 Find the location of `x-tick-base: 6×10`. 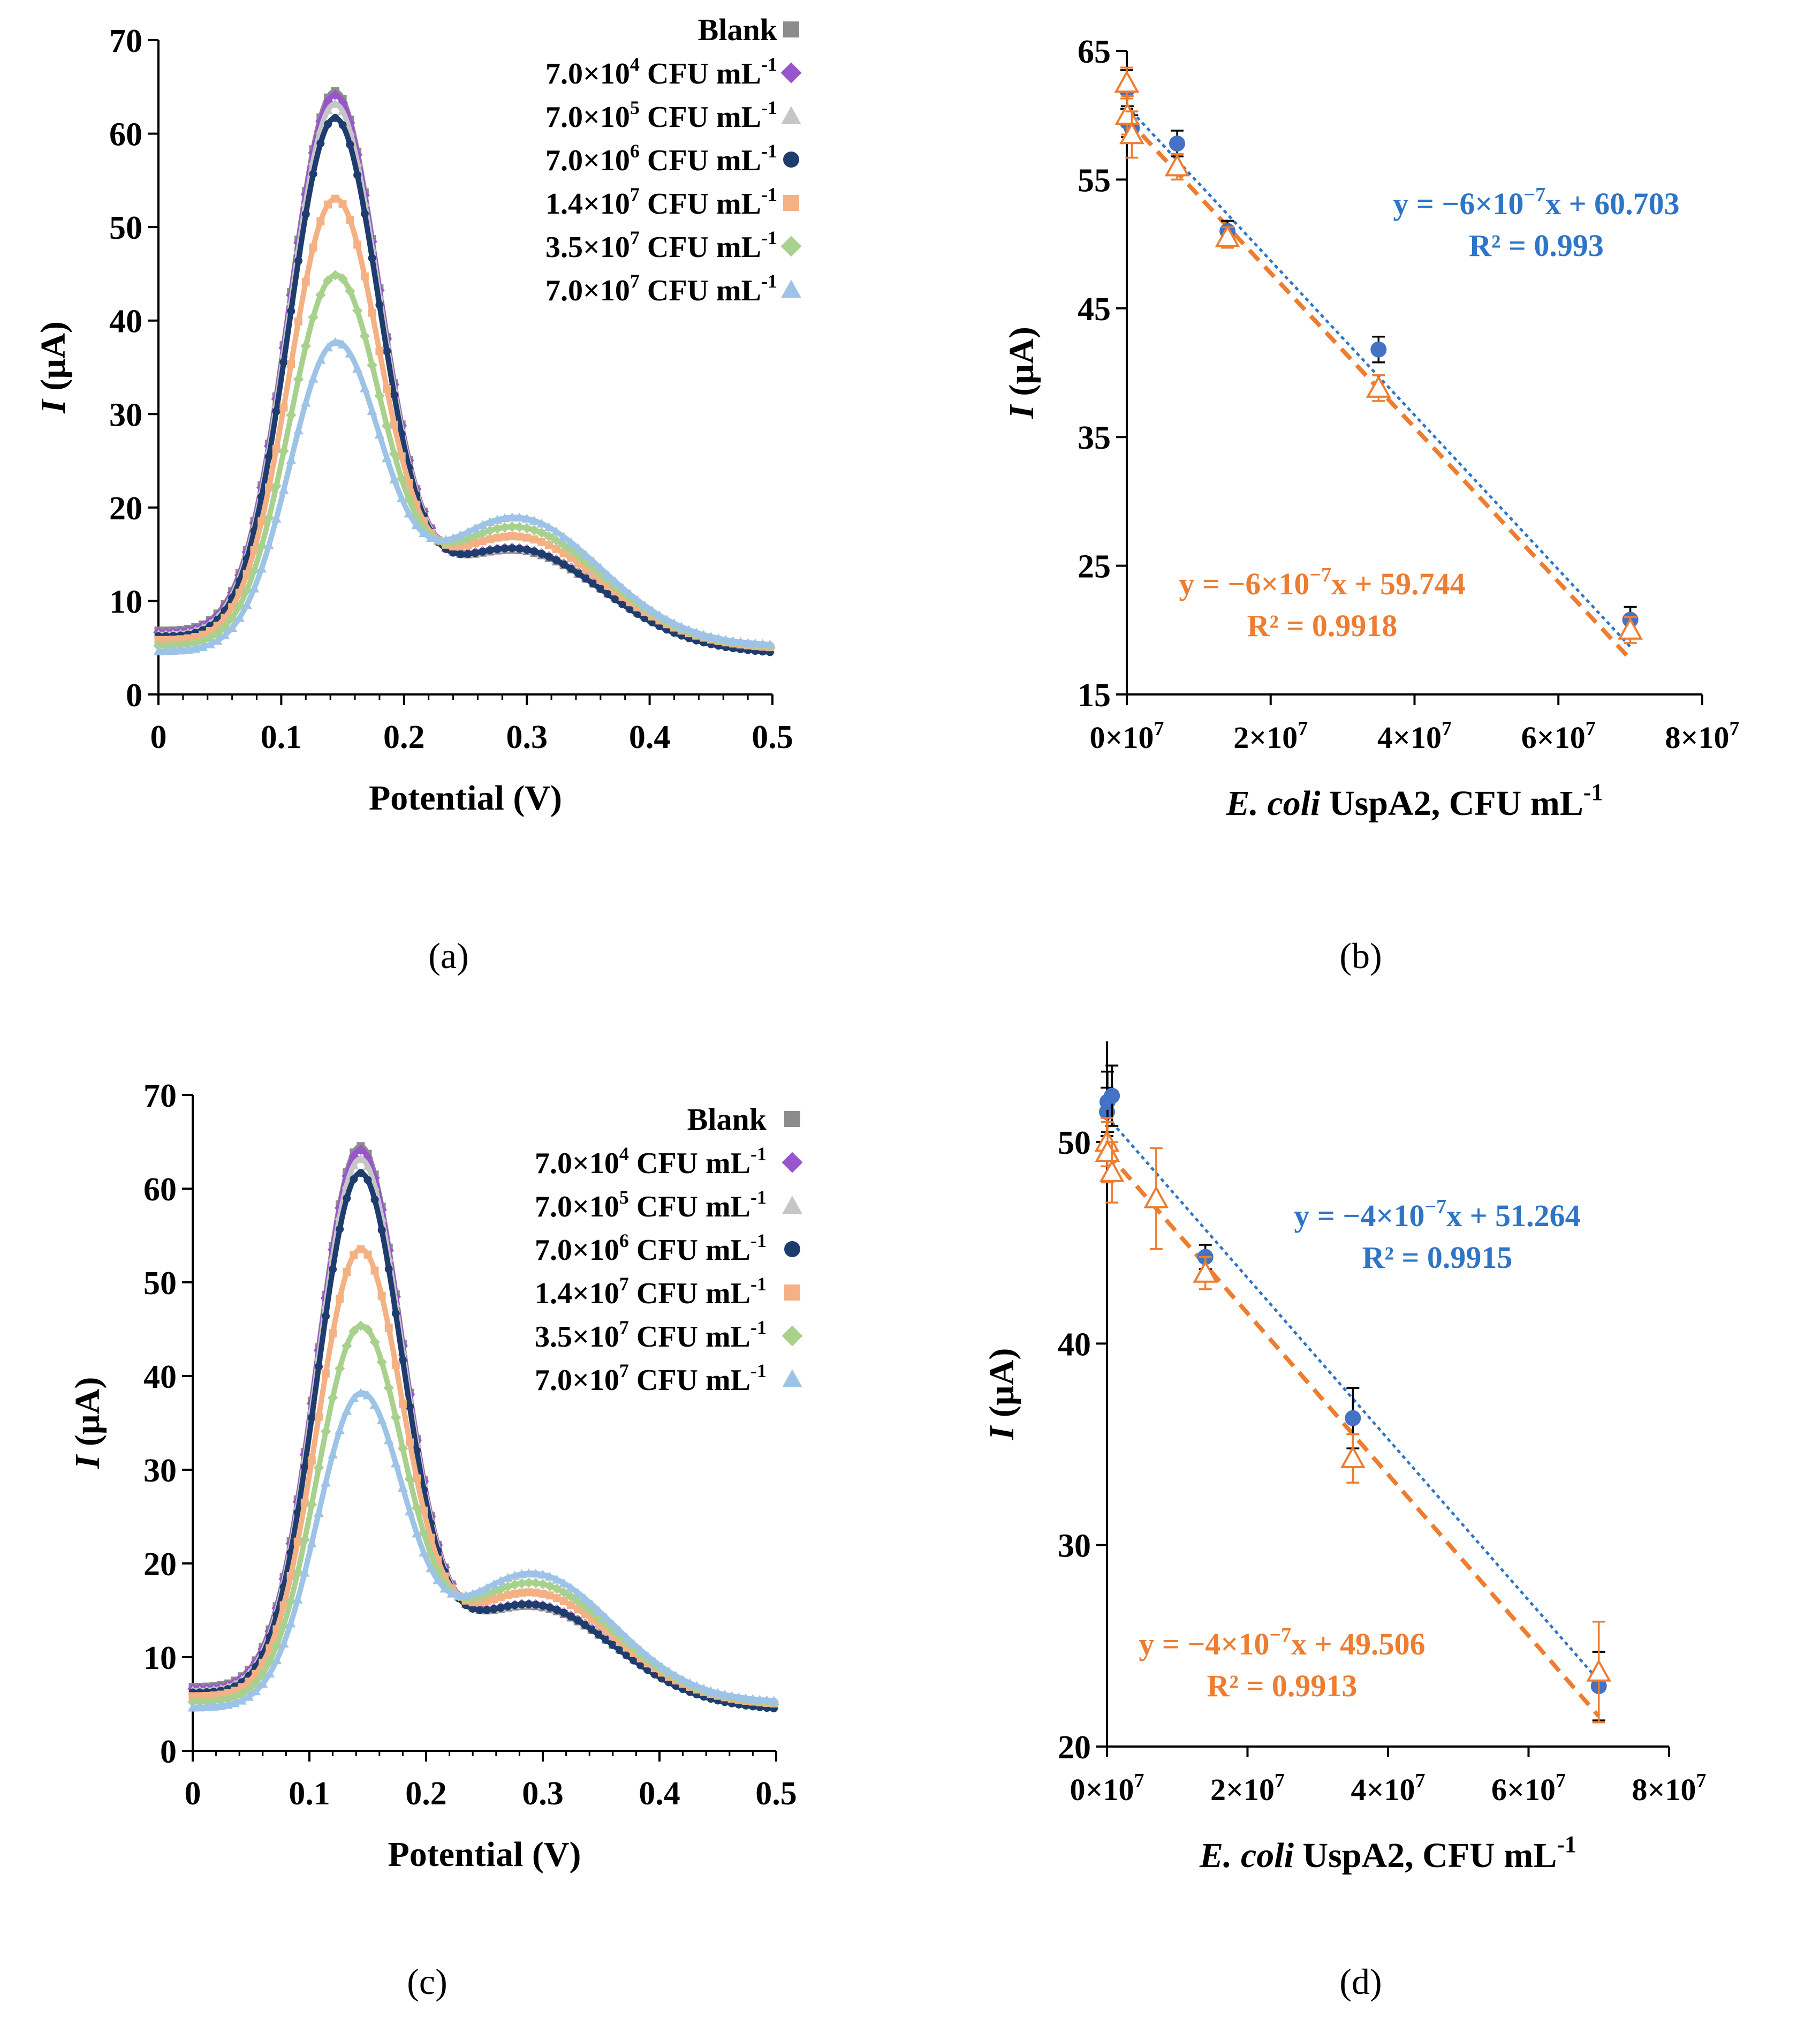

x-tick-base: 6×10 is located at coordinates (1553, 737).